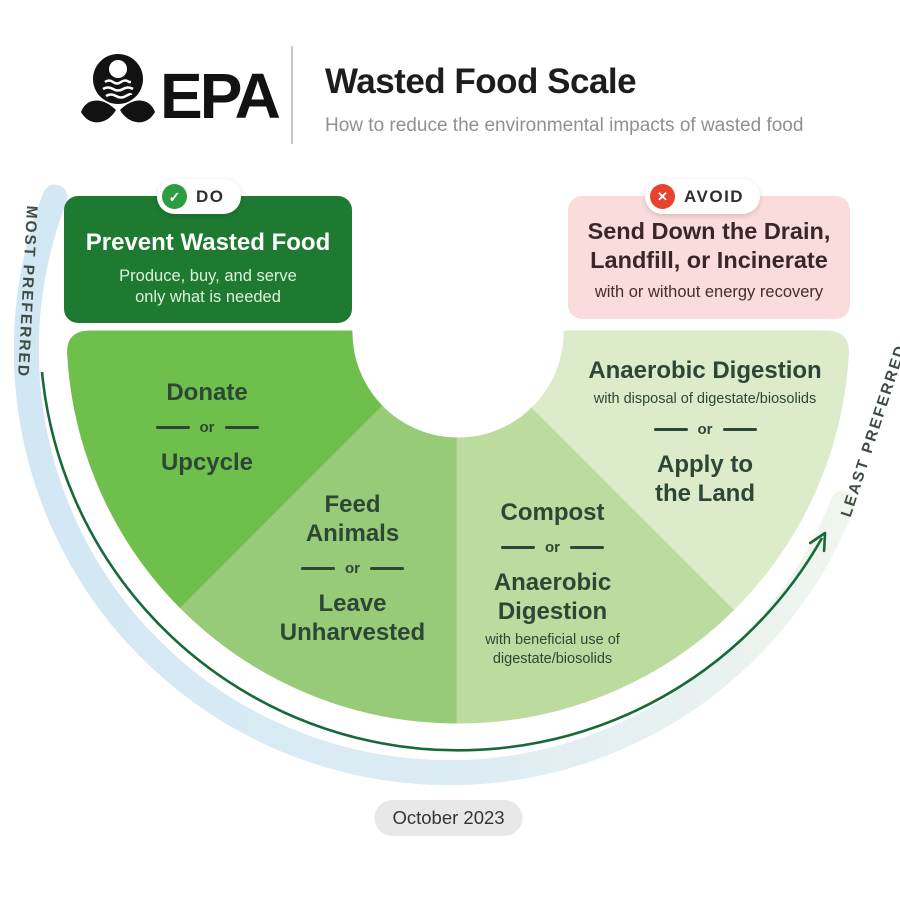  I want to click on option-leave-unharvested: Leave Unharvested, so click(352, 618).